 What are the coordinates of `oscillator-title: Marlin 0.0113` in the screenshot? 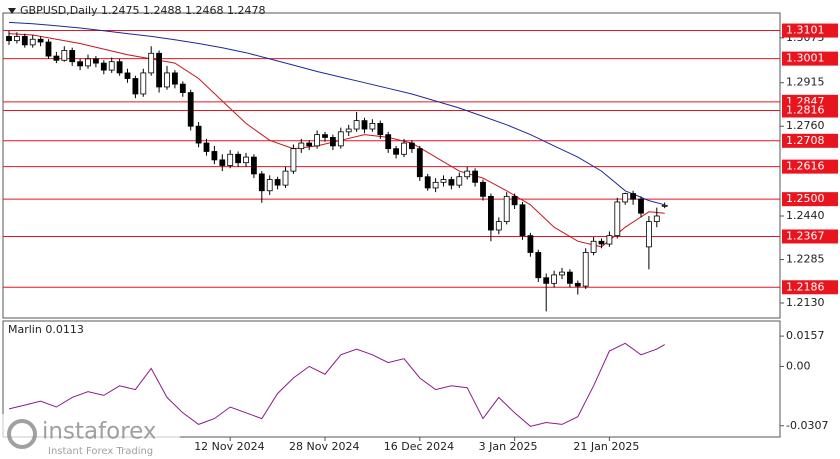 It's located at (46, 329).